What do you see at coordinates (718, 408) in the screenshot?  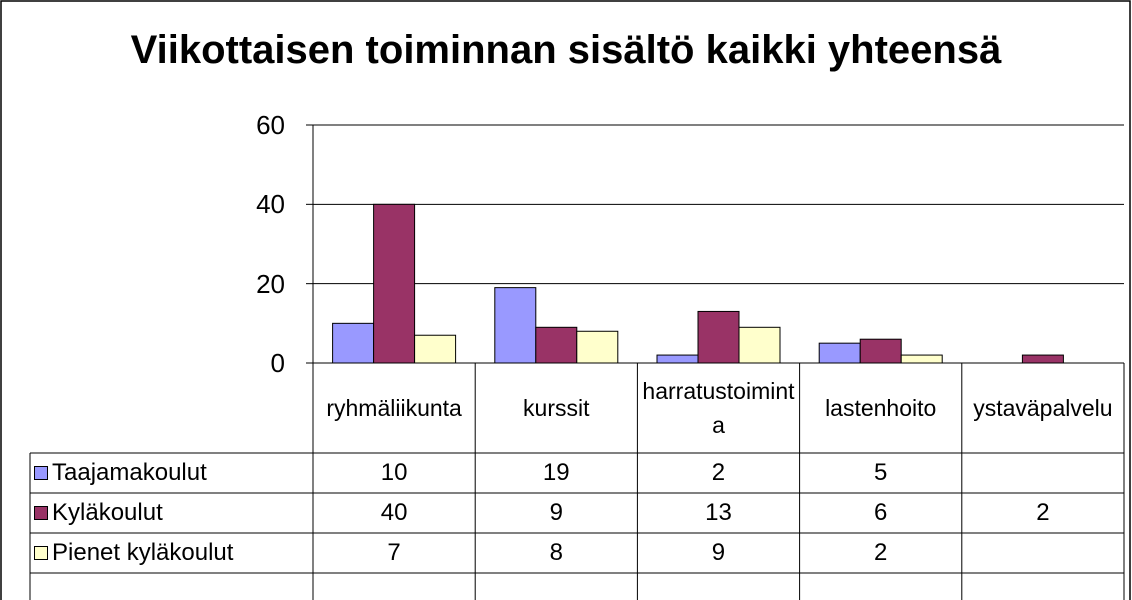 I see `x-tick-label: harratustoiminta` at bounding box center [718, 408].